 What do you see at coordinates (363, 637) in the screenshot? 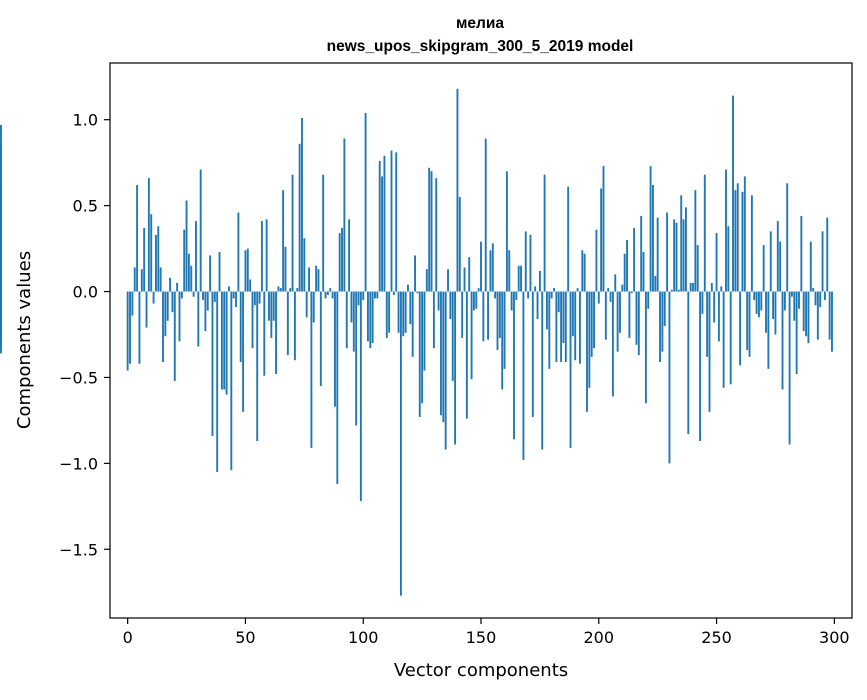
I see `x-tick-label: 100` at bounding box center [363, 637].